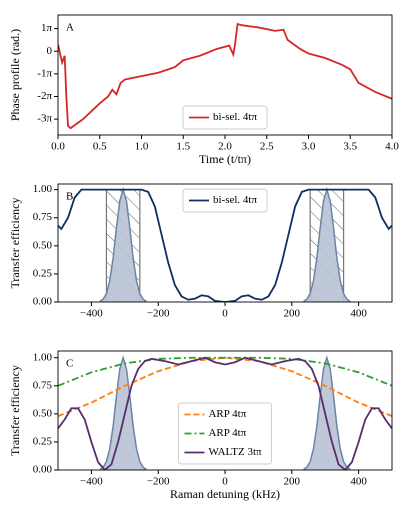 The height and width of the screenshot is (519, 415). Describe the element at coordinates (225, 159) in the screenshot. I see `x-axis-label: Time (t/tπ)` at that location.